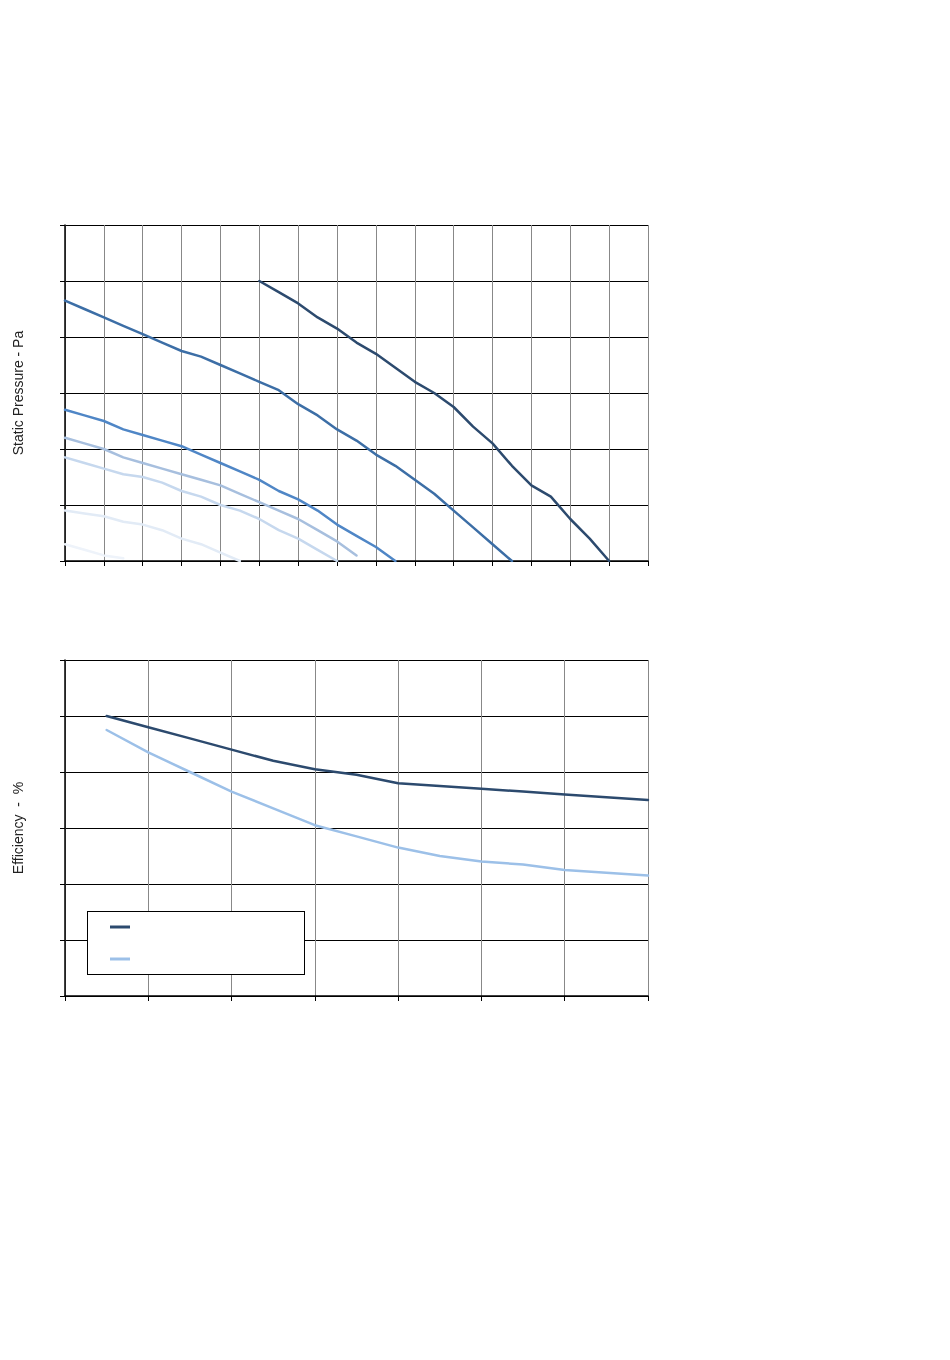 The width and height of the screenshot is (950, 1360). Describe the element at coordinates (18, 828) in the screenshot. I see `y-axis-title: Efficiency - %` at that location.